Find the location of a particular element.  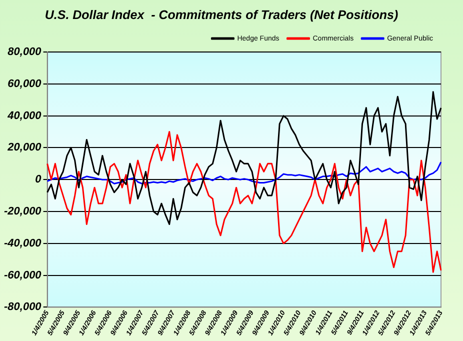

chart-title: U.S. Dollar Index - Commitments of Traders (Net Positions) is located at coordinates (221, 15).